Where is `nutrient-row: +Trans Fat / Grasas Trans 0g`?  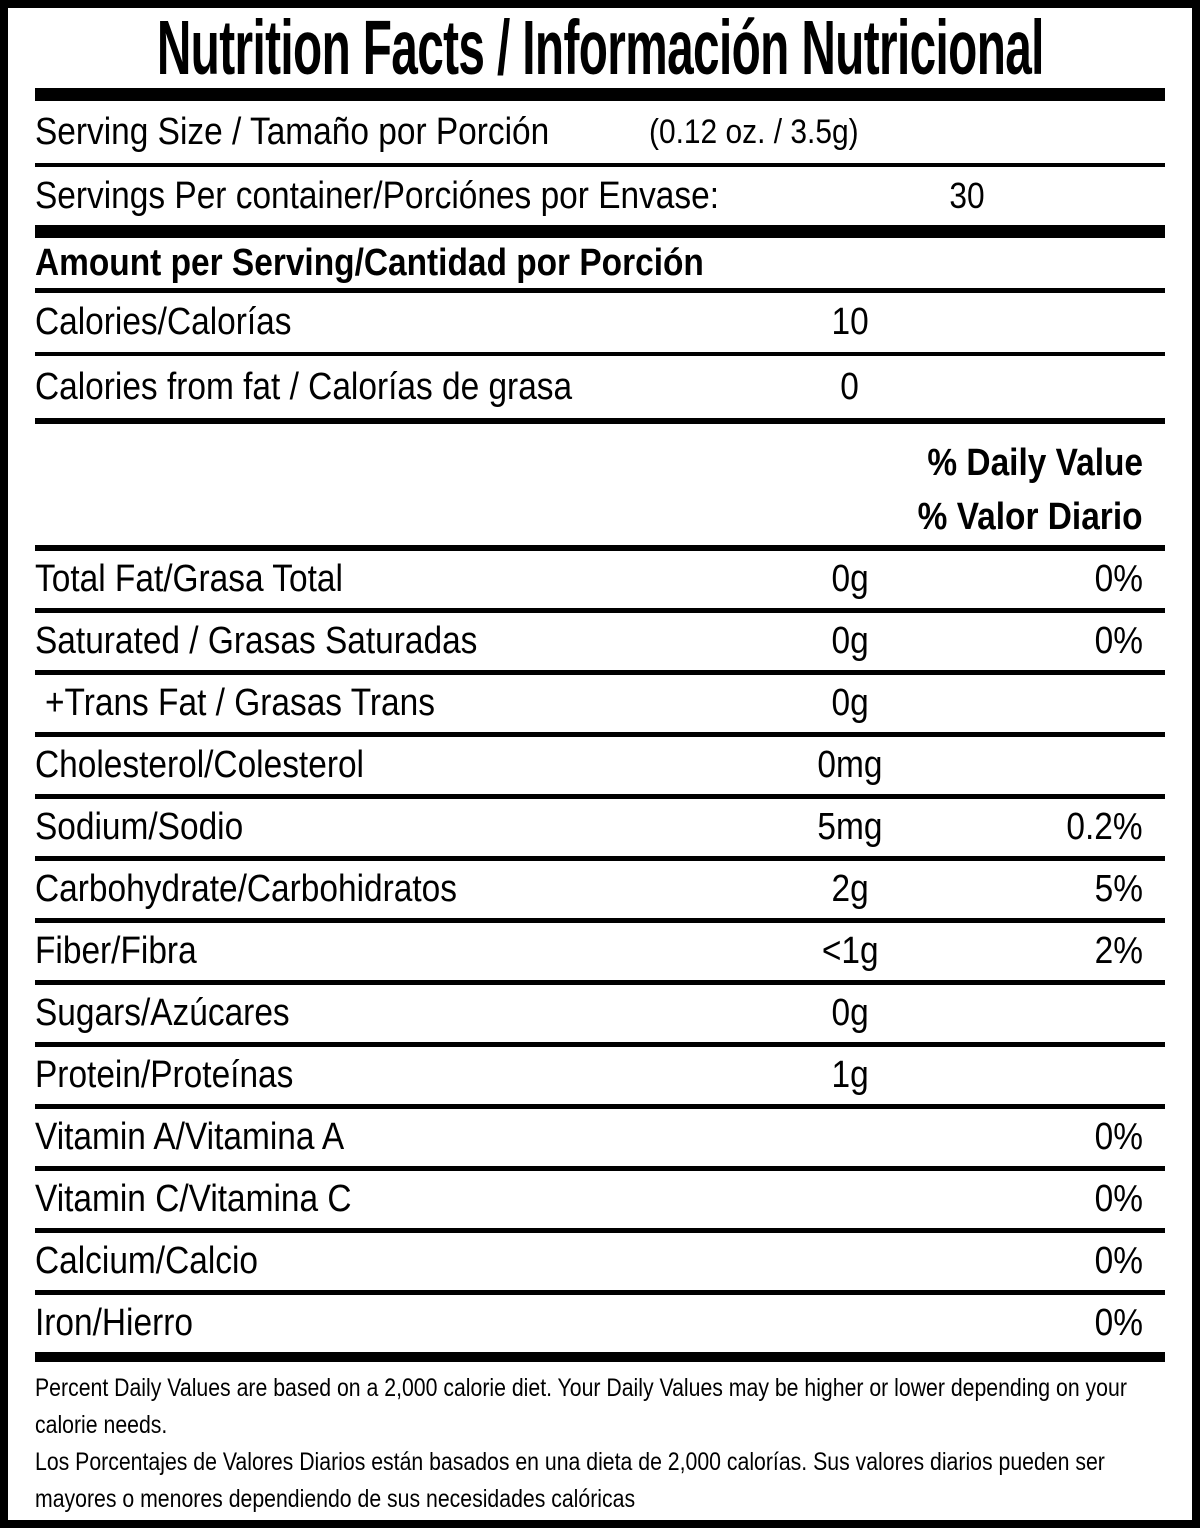 nutrient-row: +Trans Fat / Grasas Trans 0g is located at coordinates (600, 703).